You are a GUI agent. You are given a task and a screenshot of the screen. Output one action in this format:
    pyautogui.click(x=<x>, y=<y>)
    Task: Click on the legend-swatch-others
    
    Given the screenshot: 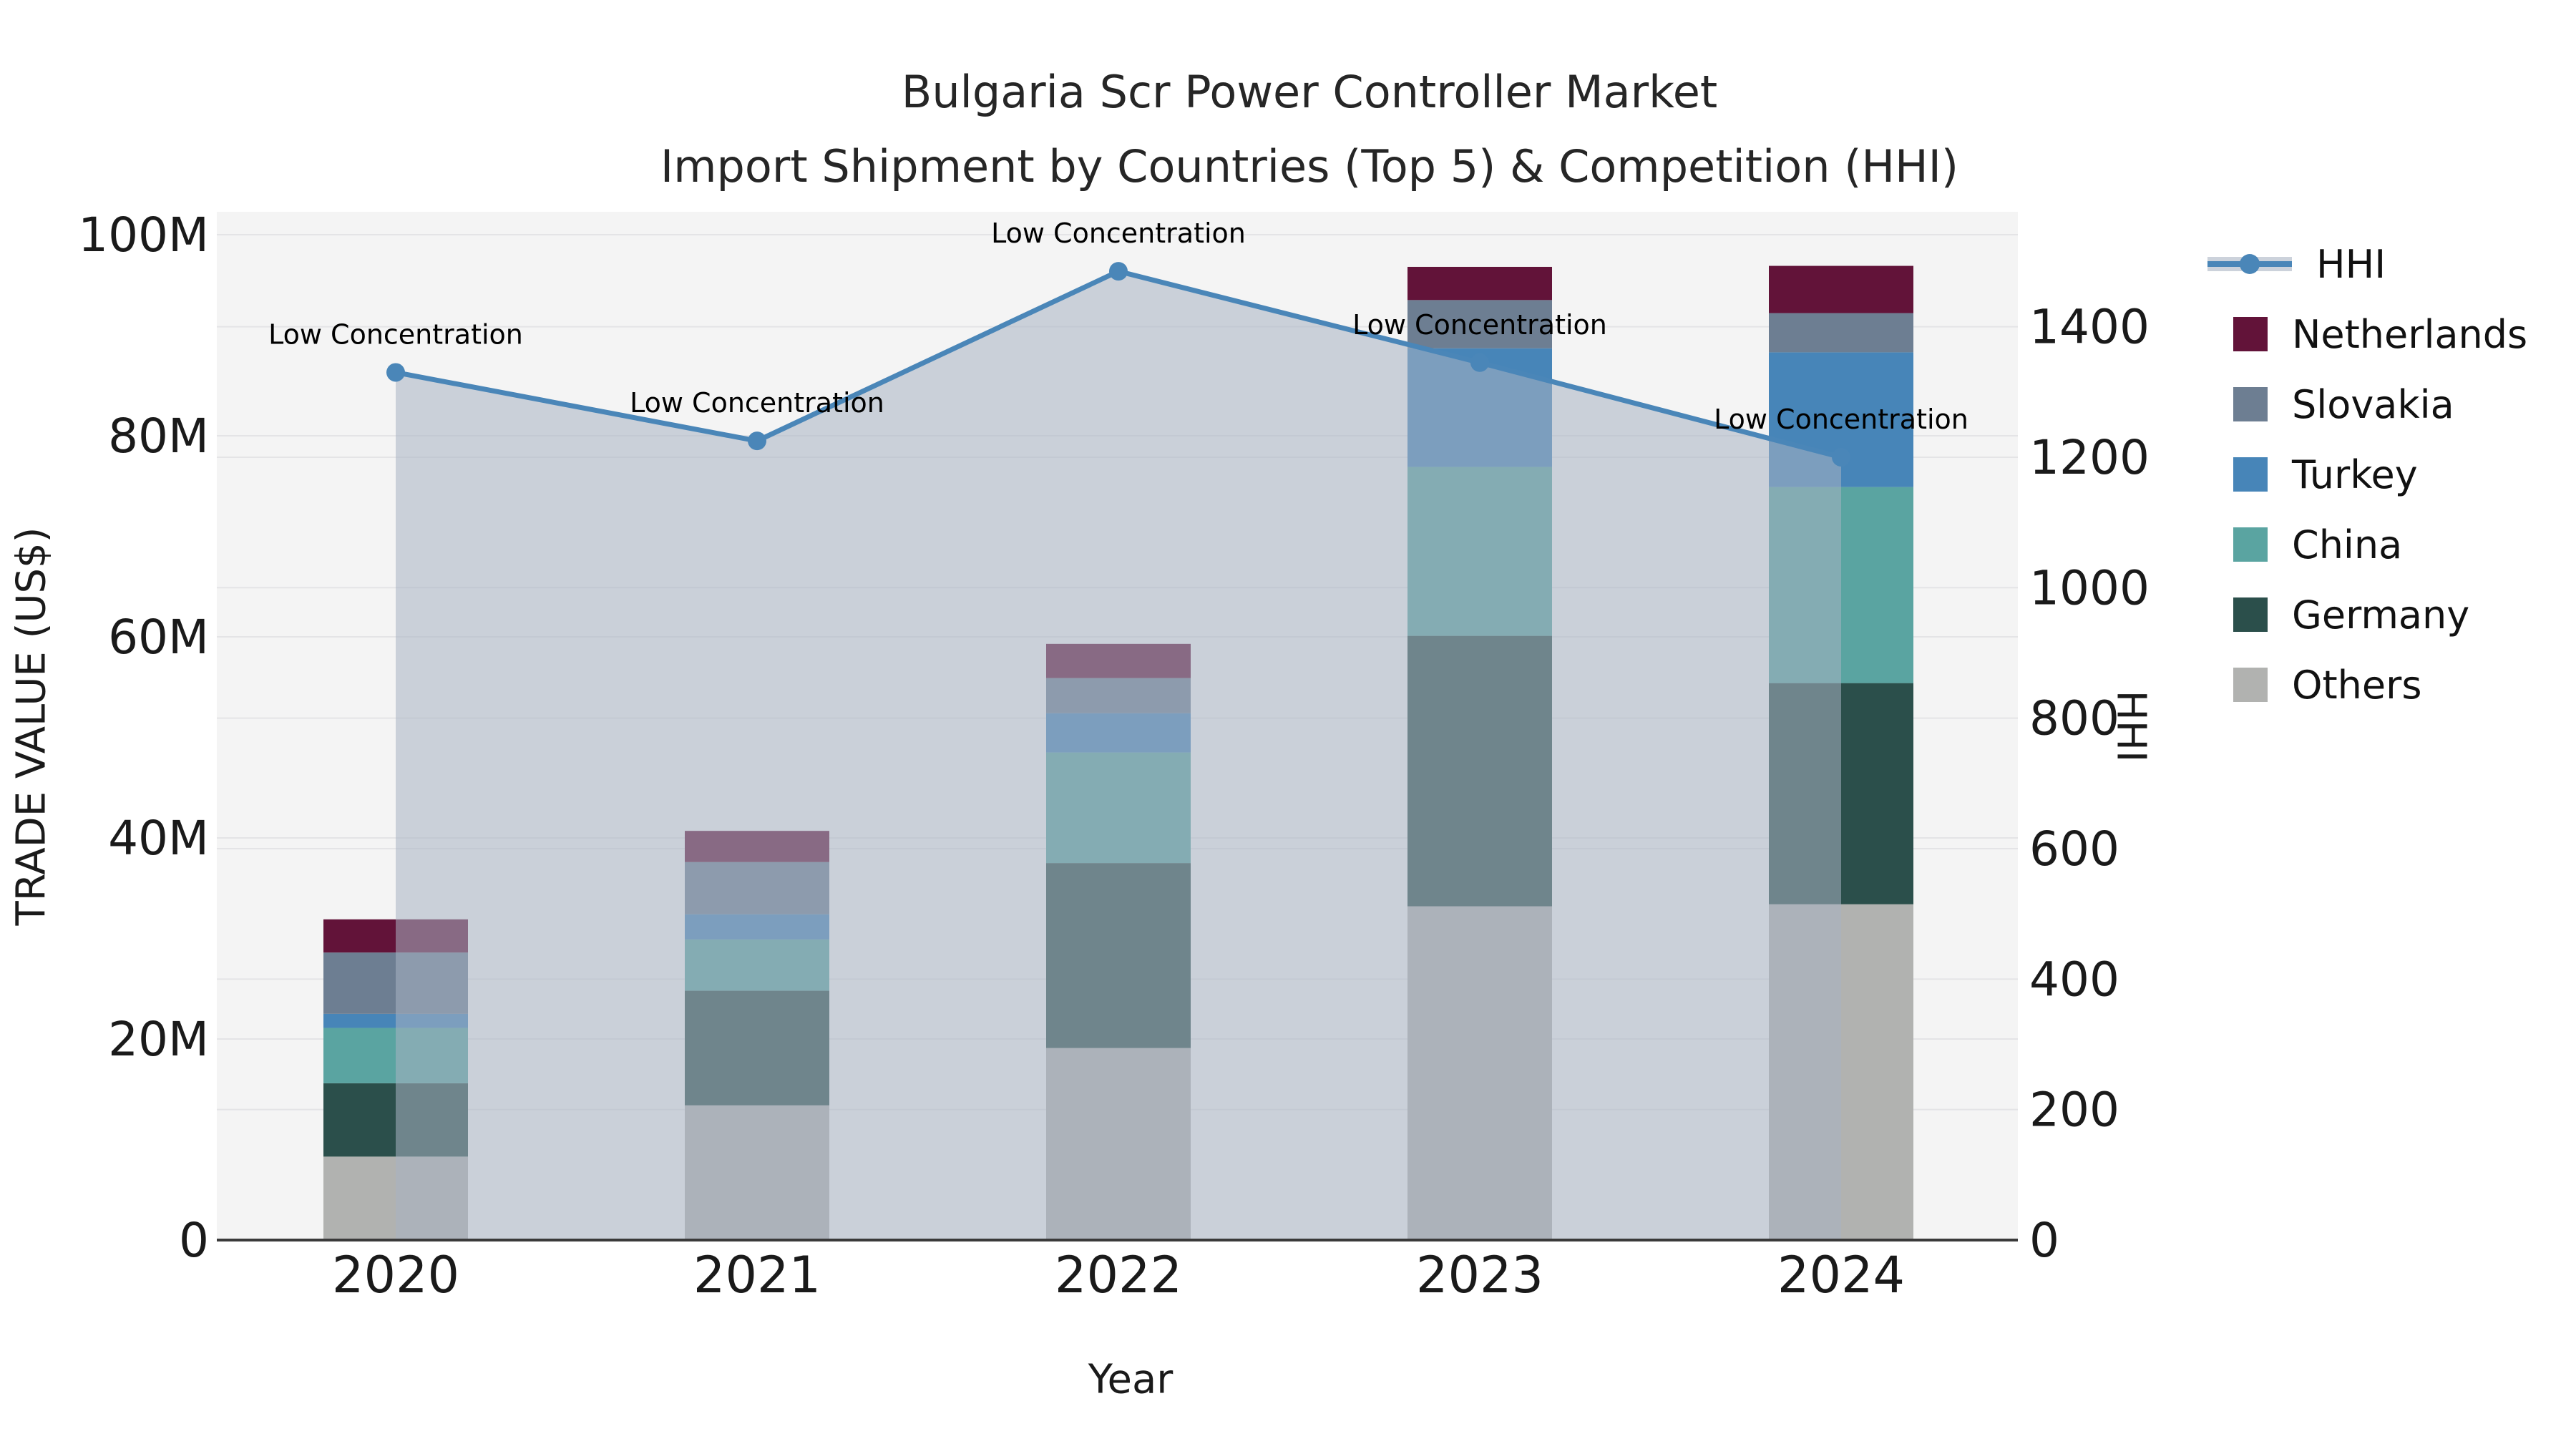 What is the action you would take?
    pyautogui.click(x=2250, y=685)
    